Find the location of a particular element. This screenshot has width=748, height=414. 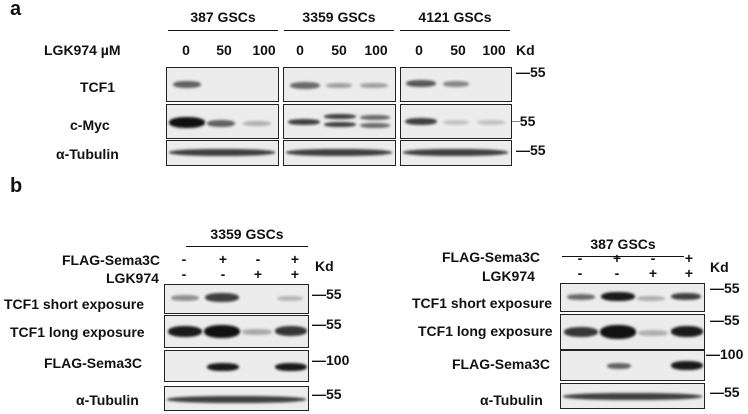

panel-a-label: a is located at coordinates (16, 10).